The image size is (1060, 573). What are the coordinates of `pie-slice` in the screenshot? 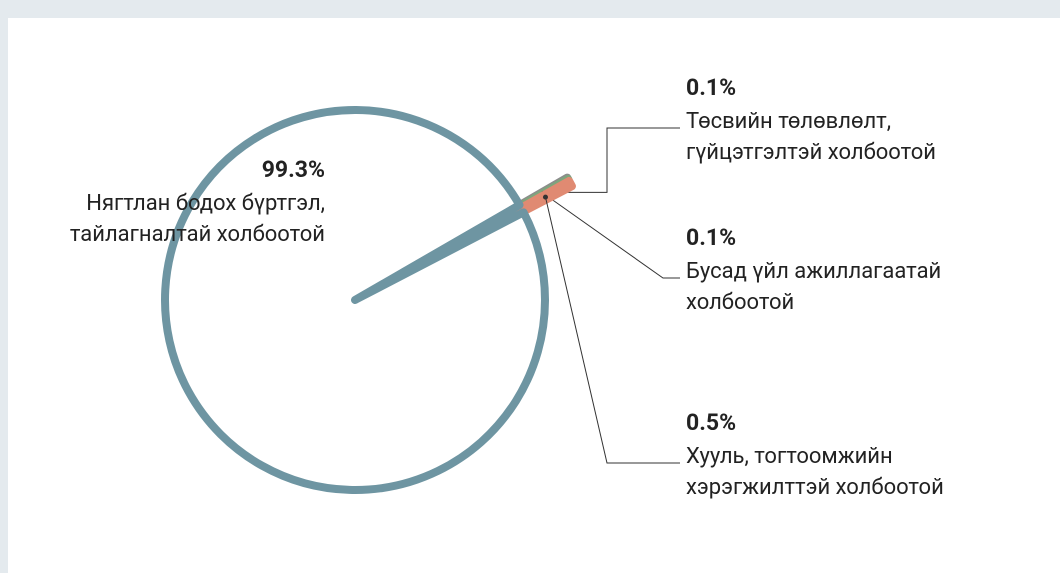 It's located at (487, 227).